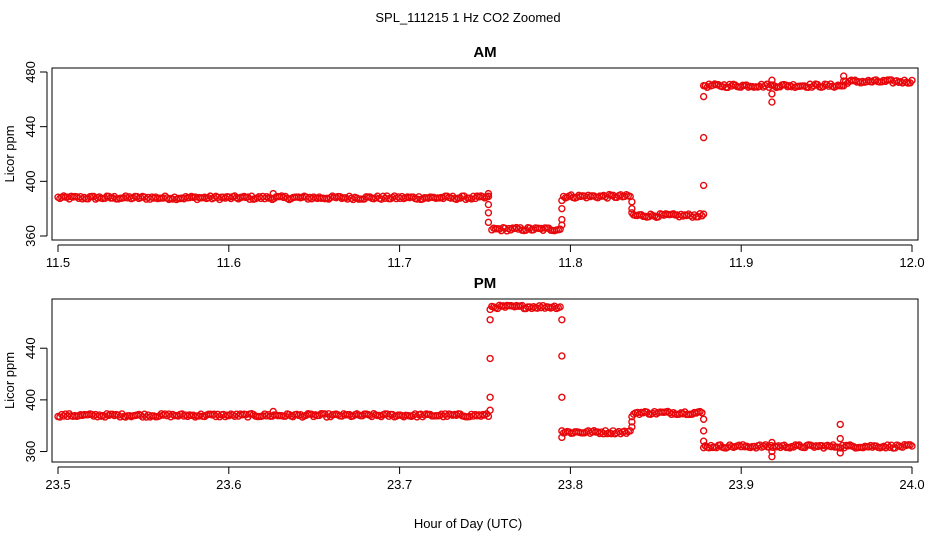 This screenshot has width=936, height=540. Describe the element at coordinates (570, 484) in the screenshot. I see `x-tick-label: 23.8` at that location.